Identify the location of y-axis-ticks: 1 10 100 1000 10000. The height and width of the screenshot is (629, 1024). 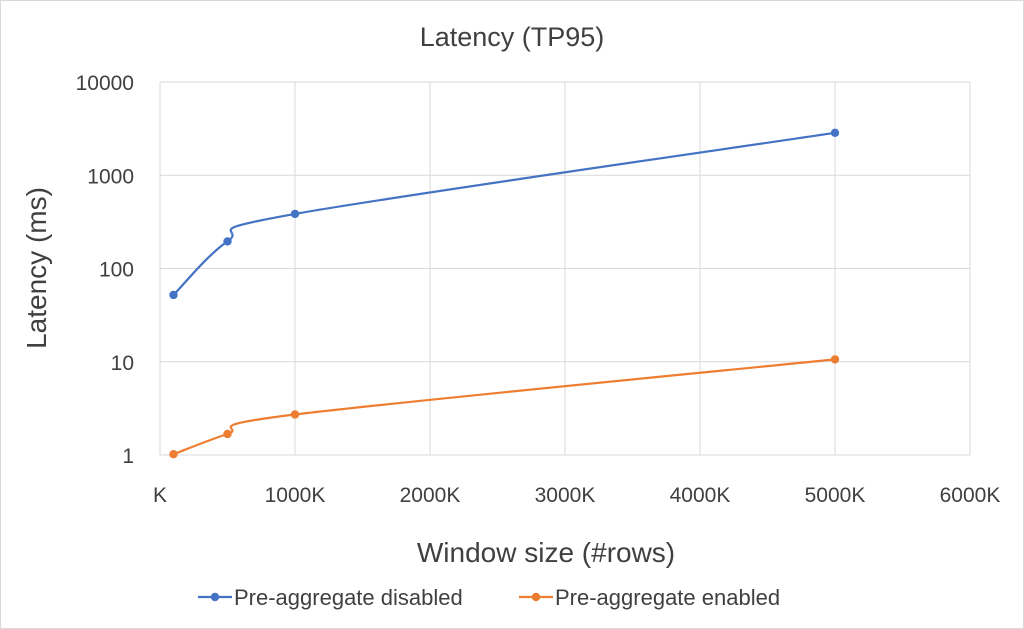
(105, 270).